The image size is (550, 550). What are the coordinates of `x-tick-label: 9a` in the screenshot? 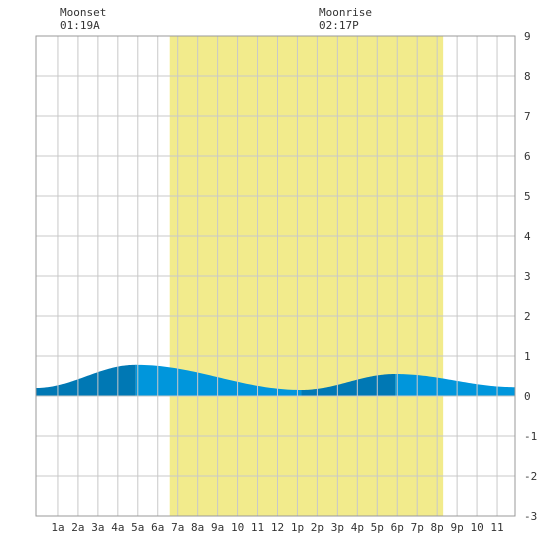 It's located at (217, 527).